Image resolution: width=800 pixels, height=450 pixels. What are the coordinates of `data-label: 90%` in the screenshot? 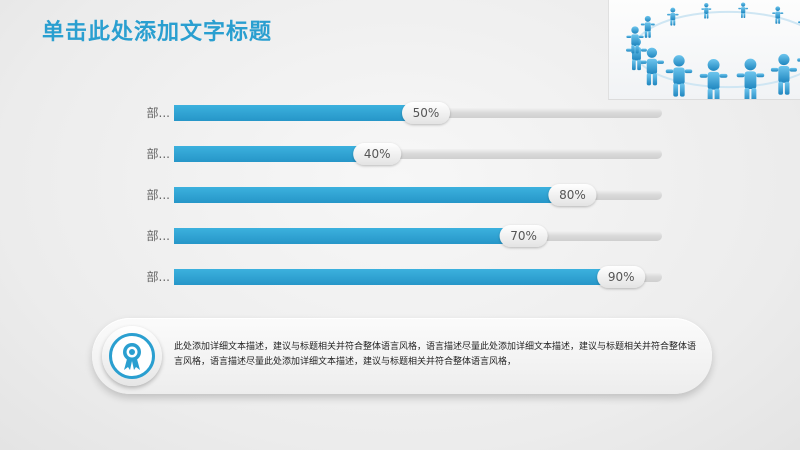 It's located at (621, 277).